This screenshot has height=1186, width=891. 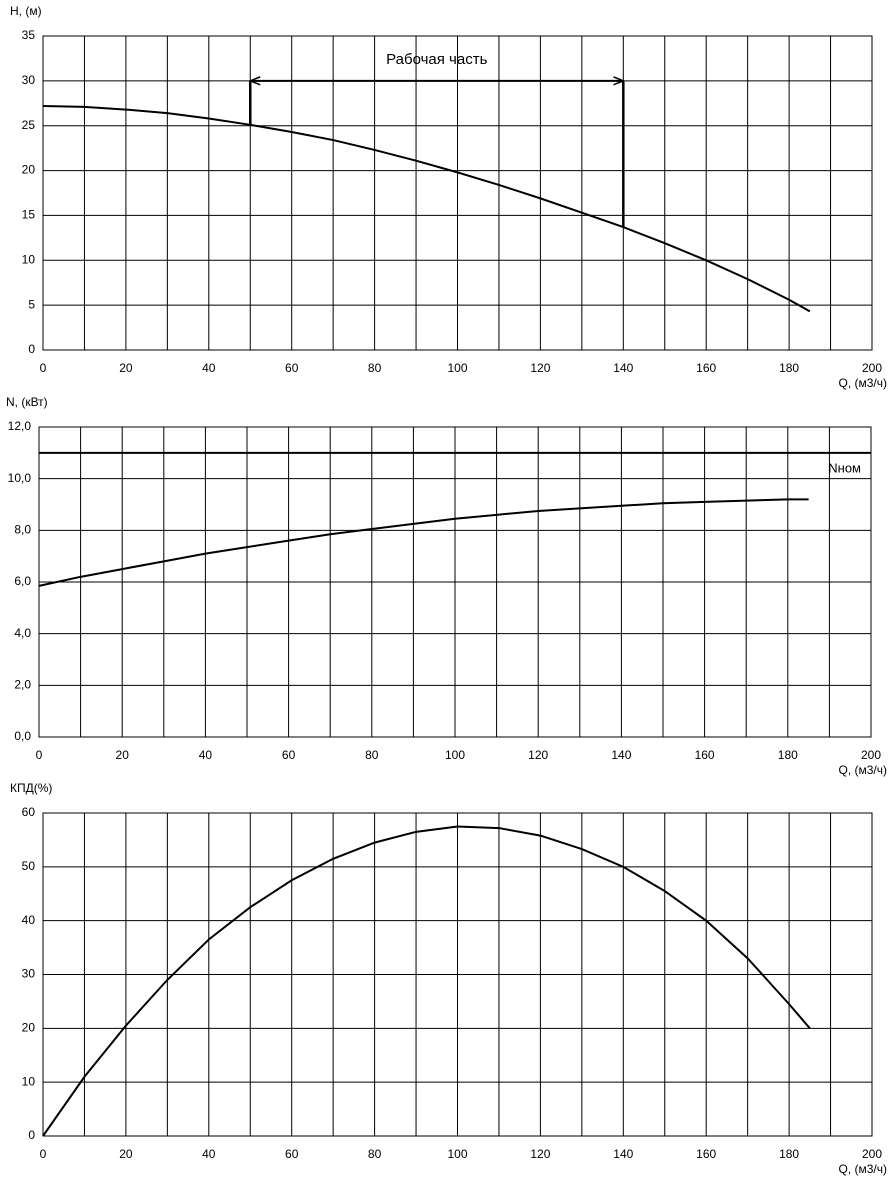 I want to click on y-tick-label: 25, so click(x=29, y=125).